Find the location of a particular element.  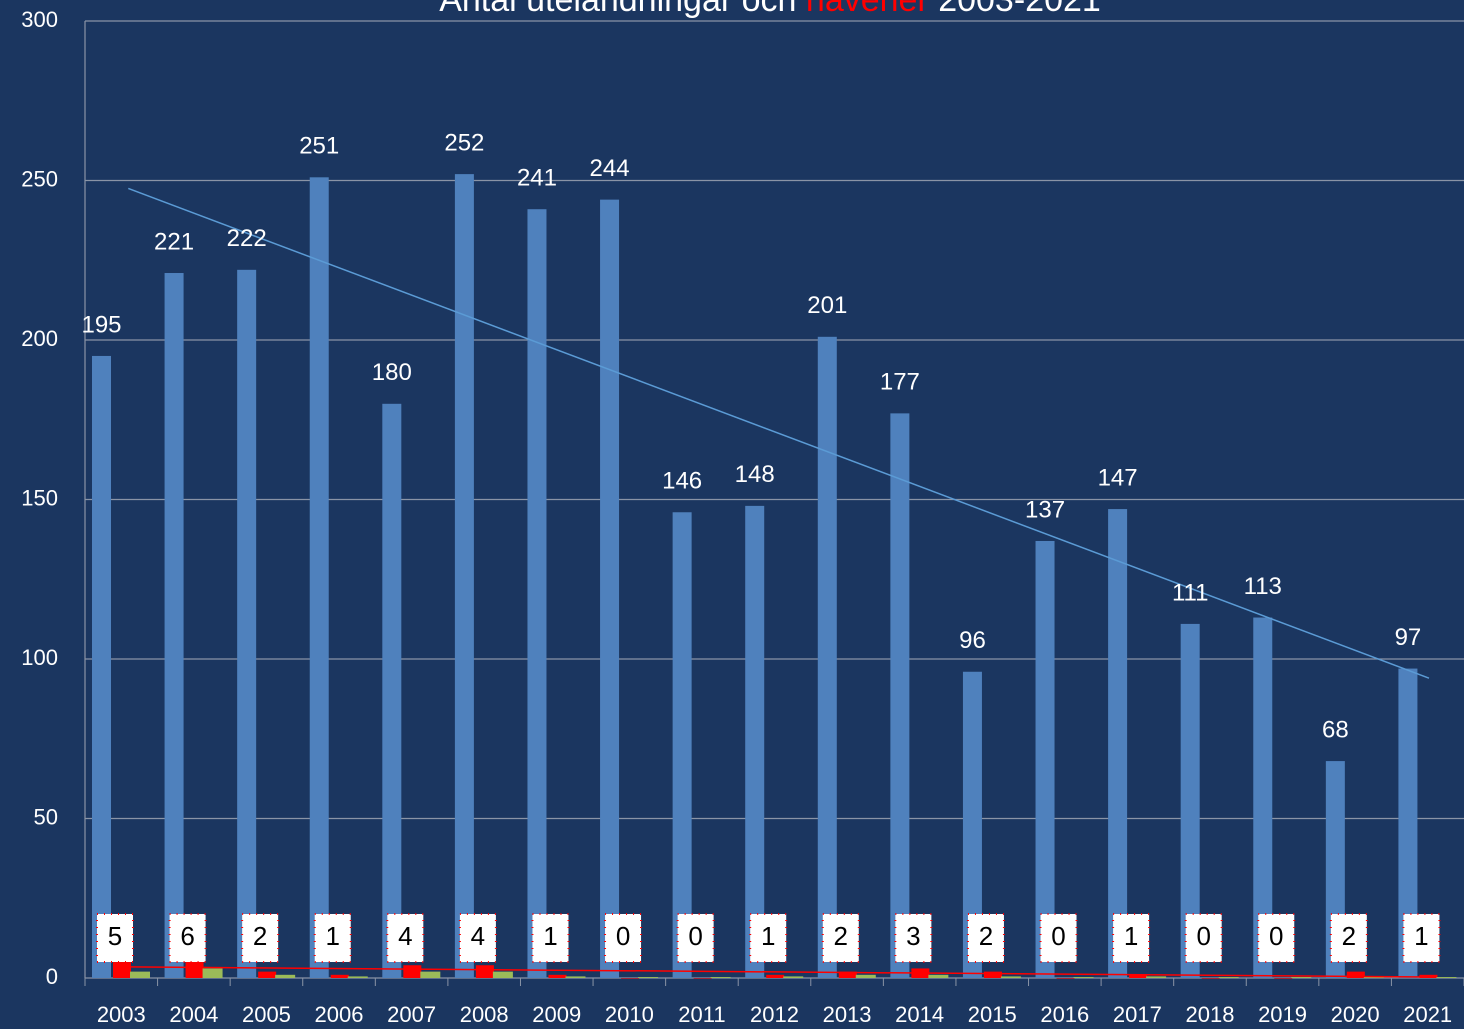

data-label: 113 is located at coordinates (1263, 586).